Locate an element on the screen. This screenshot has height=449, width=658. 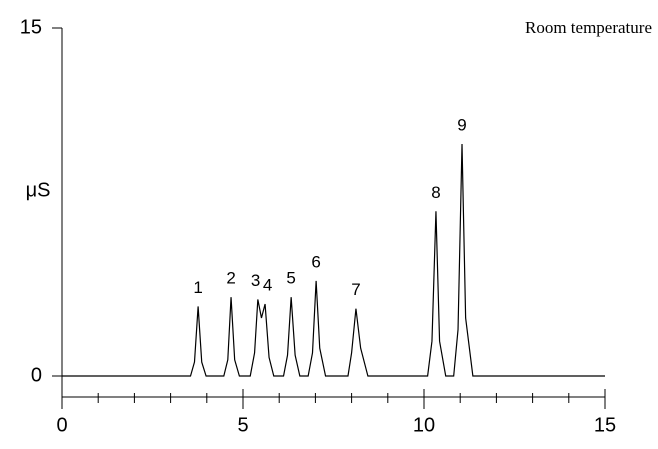
y-tick-label: 0 is located at coordinates (36, 375).